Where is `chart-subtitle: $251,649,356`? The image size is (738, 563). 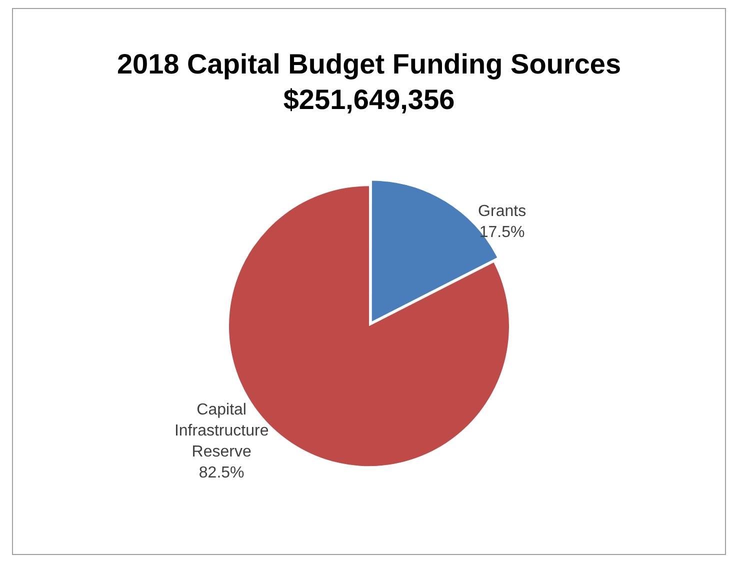
chart-subtitle: $251,649,356 is located at coordinates (369, 100).